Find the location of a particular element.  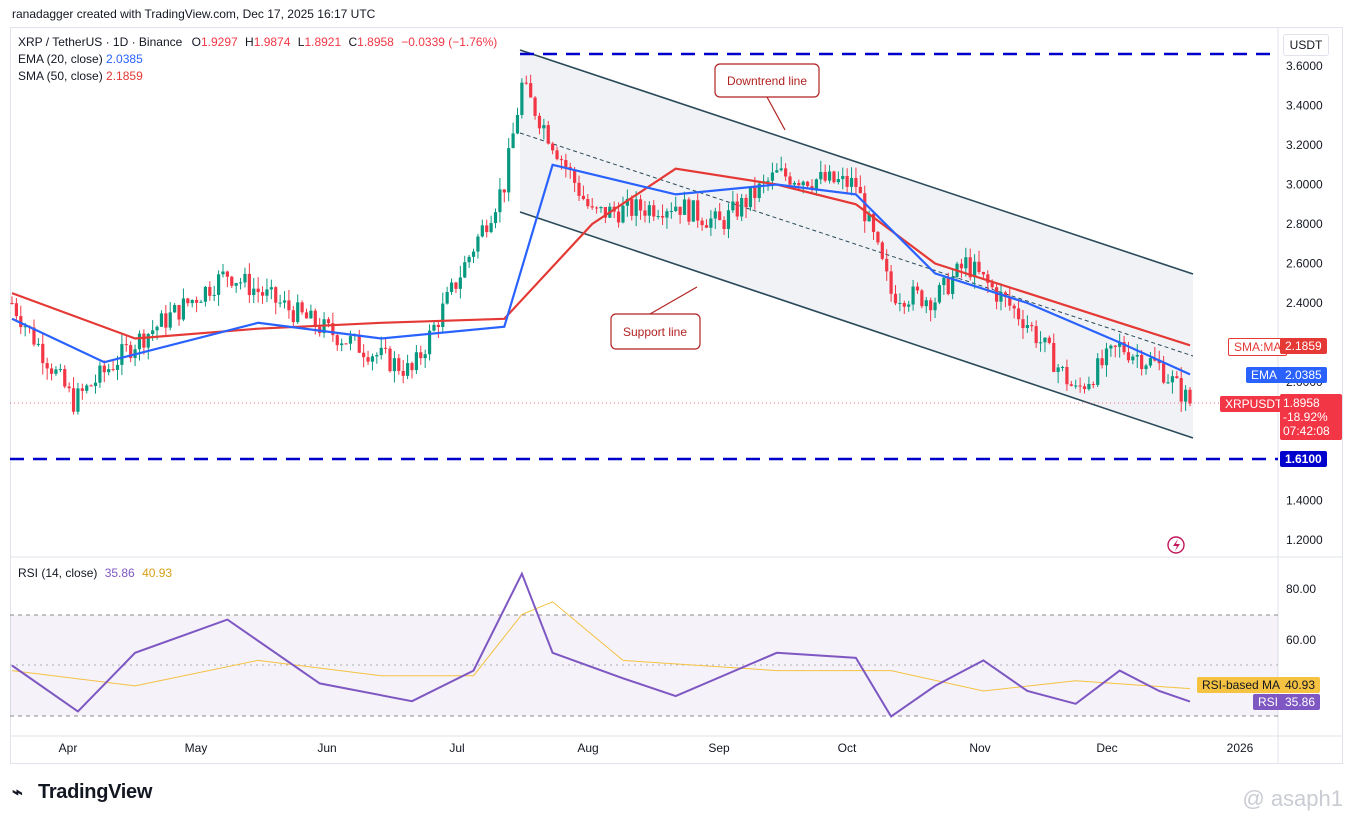

price-tick-label: 3.4000 is located at coordinates (1304, 106).